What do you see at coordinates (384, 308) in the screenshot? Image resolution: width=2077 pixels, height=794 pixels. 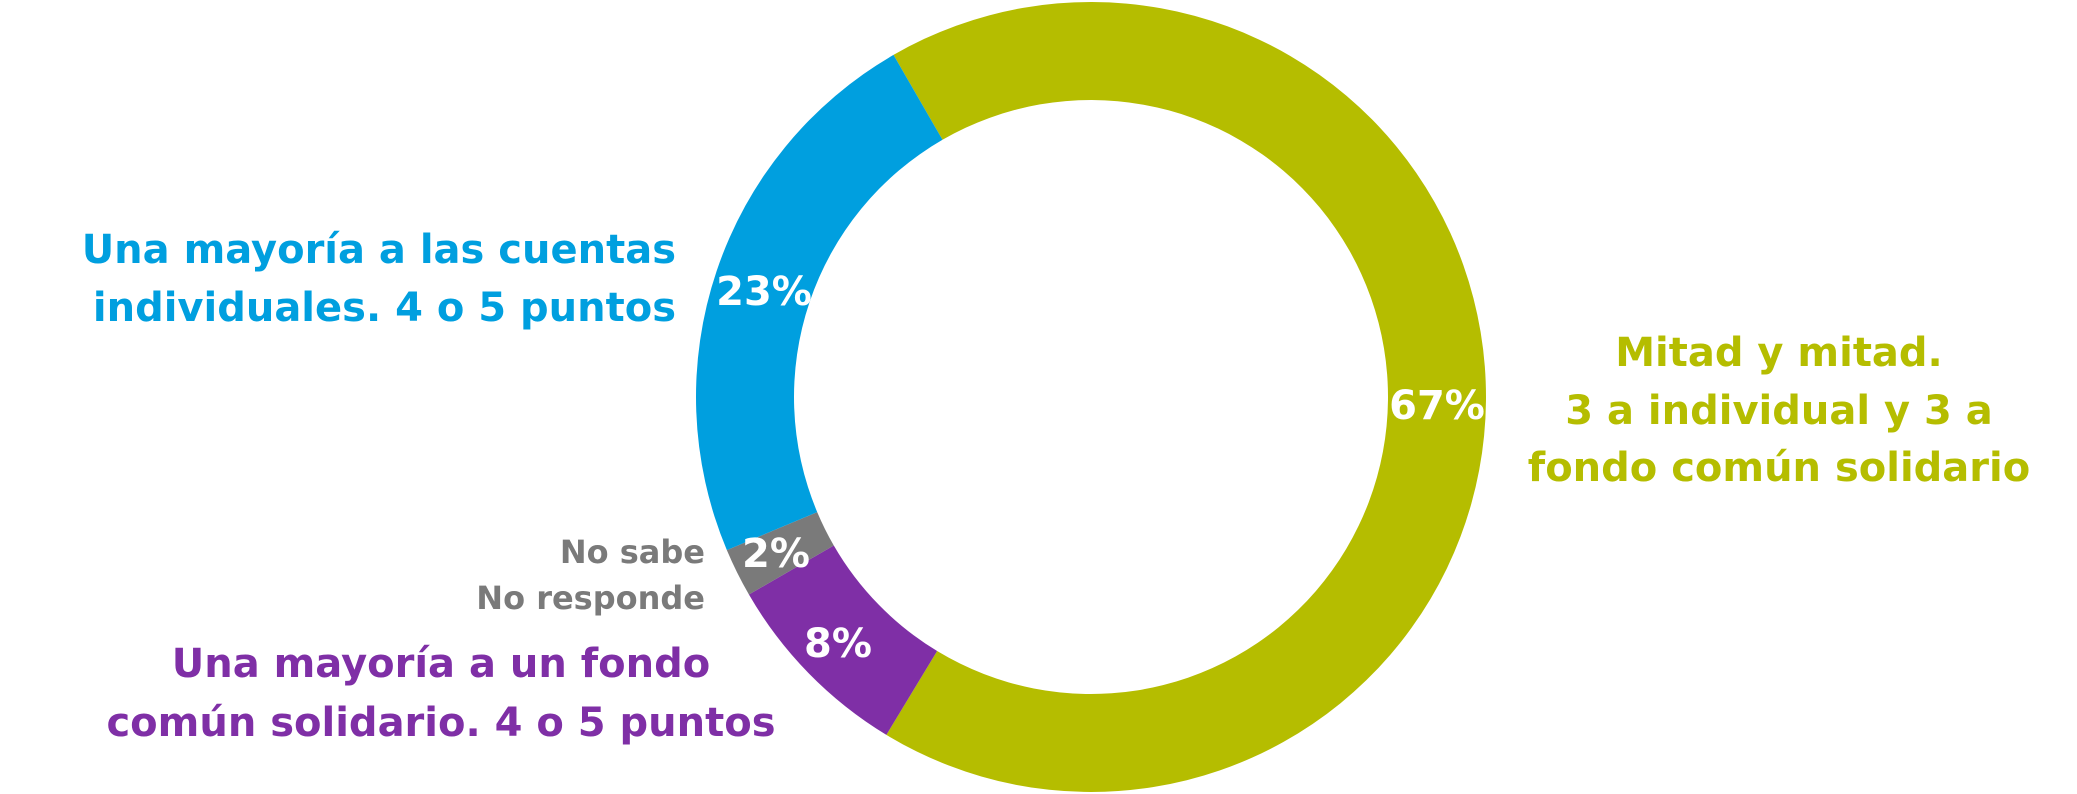 I see `category-label: individuales. 4 o 5 puntos` at bounding box center [384, 308].